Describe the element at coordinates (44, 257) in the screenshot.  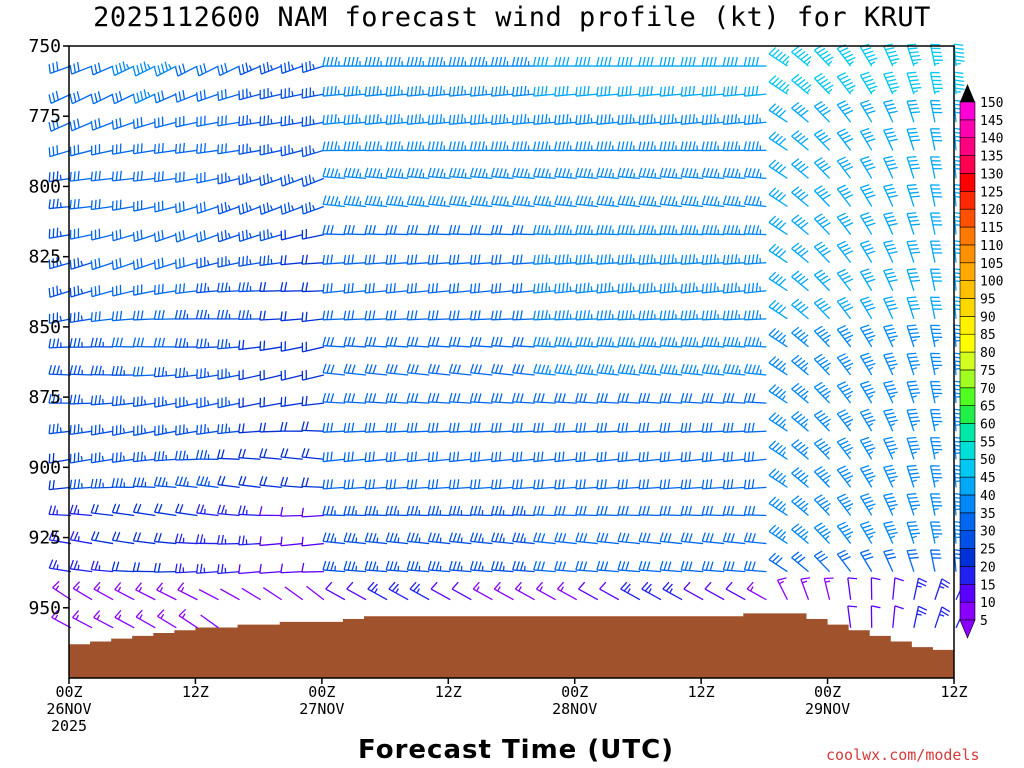
I see `y-tick-label: 825` at that location.